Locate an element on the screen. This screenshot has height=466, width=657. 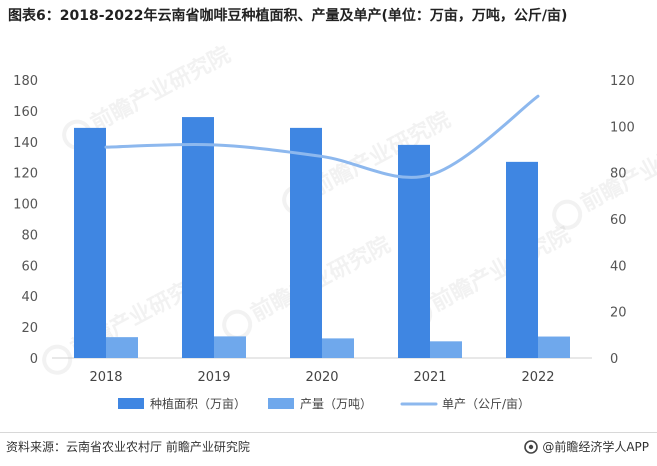
x-tick-label: 2020 is located at coordinates (321, 377).